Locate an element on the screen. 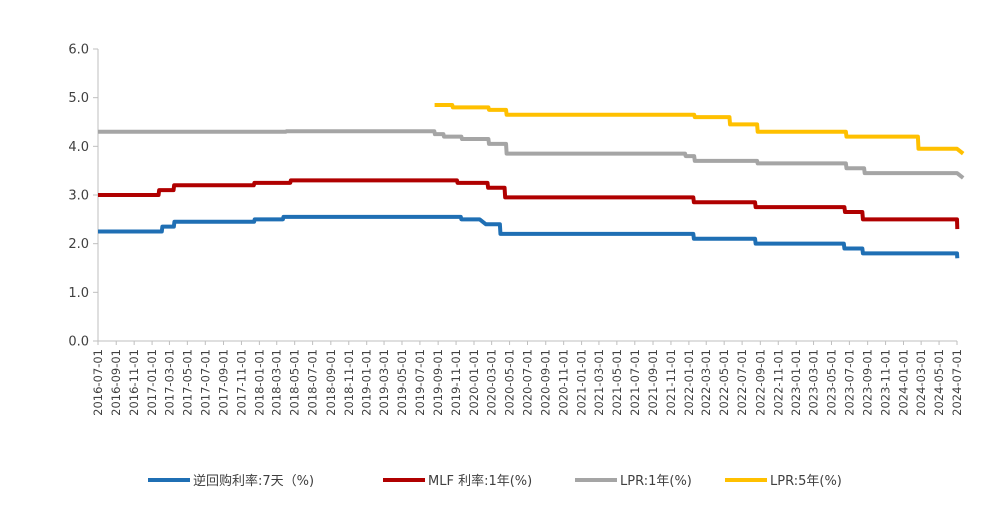 The height and width of the screenshot is (510, 988). x-tick-label: 2019-09-01 is located at coordinates (438, 382).